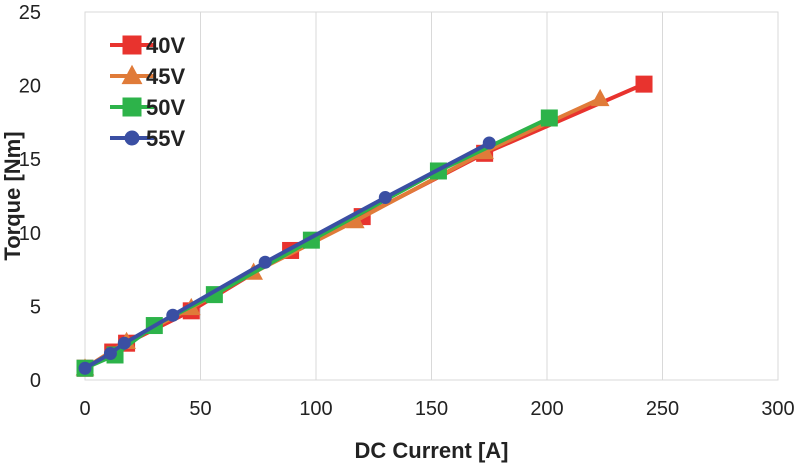 The width and height of the screenshot is (800, 467). I want to click on y-tick-label: 25, so click(30, 13).